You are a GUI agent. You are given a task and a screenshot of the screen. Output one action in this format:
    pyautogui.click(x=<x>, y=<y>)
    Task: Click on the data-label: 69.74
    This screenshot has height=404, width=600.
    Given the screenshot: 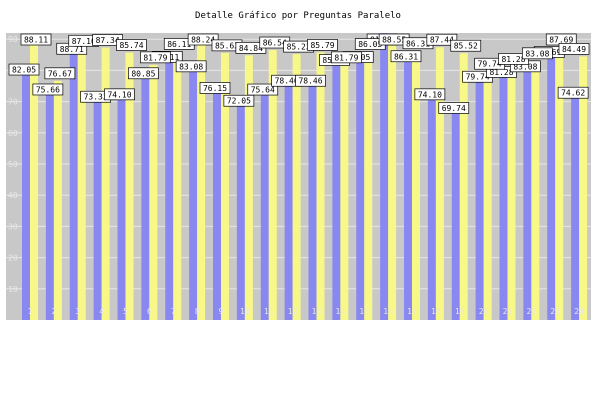 What is the action you would take?
    pyautogui.click(x=454, y=108)
    